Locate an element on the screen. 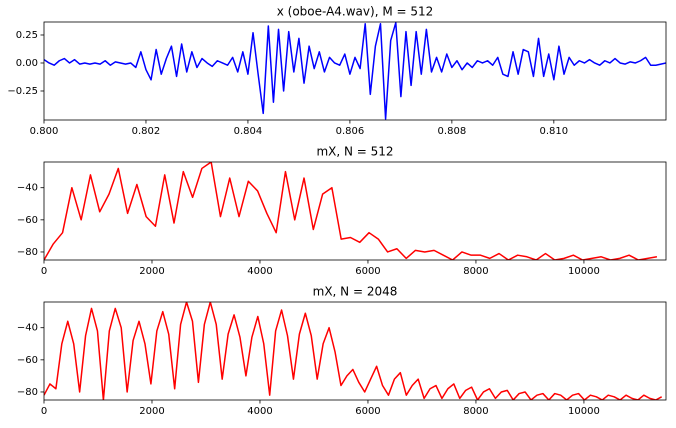  chart-title: mX, N = 2048 is located at coordinates (355, 292).